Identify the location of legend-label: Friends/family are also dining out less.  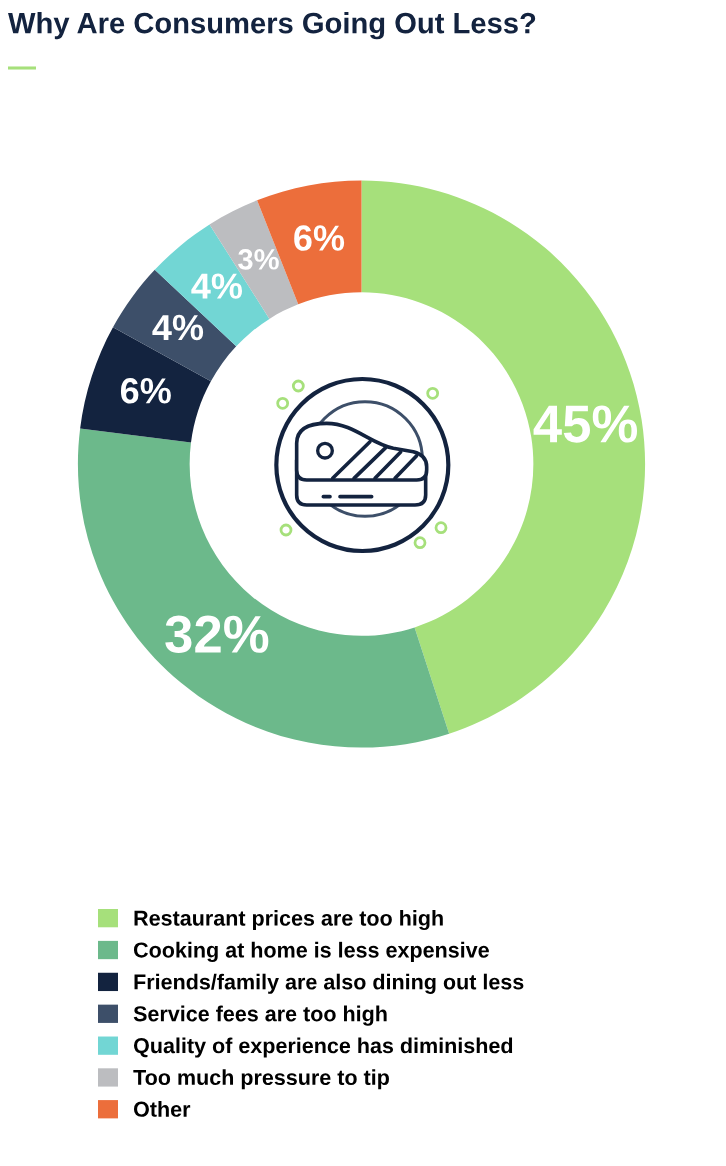
(329, 983).